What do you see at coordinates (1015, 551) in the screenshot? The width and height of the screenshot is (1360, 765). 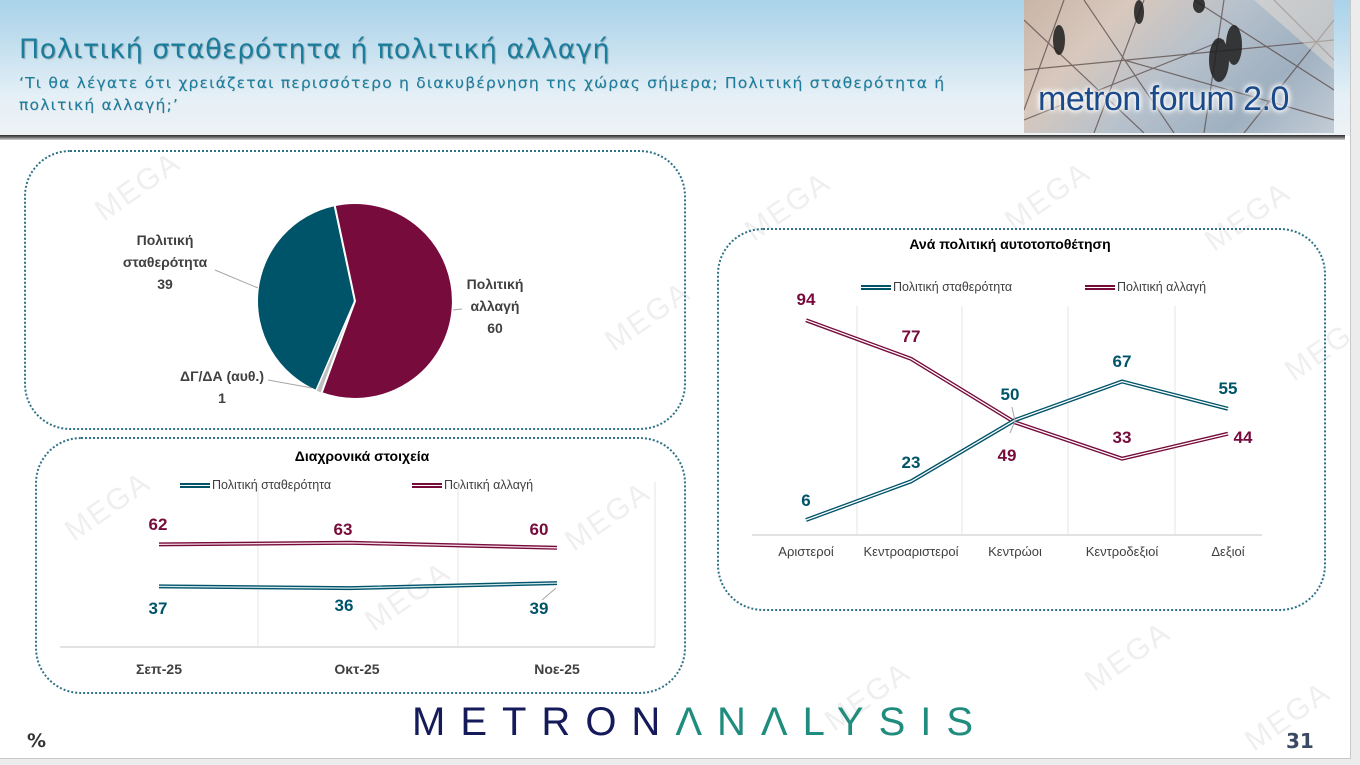 I see `ideology-x-label: Κεντρώοι` at bounding box center [1015, 551].